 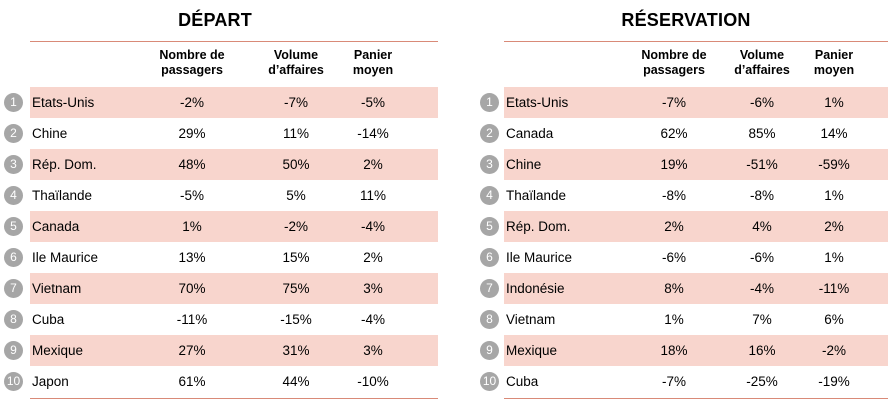 What do you see at coordinates (13, 164) in the screenshot?
I see `rank-badge: 3` at bounding box center [13, 164].